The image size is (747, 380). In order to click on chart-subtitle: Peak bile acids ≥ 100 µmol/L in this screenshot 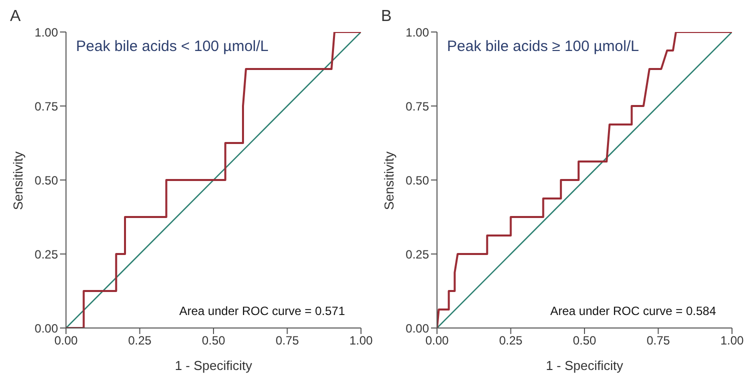, I will do `click(543, 46)`.